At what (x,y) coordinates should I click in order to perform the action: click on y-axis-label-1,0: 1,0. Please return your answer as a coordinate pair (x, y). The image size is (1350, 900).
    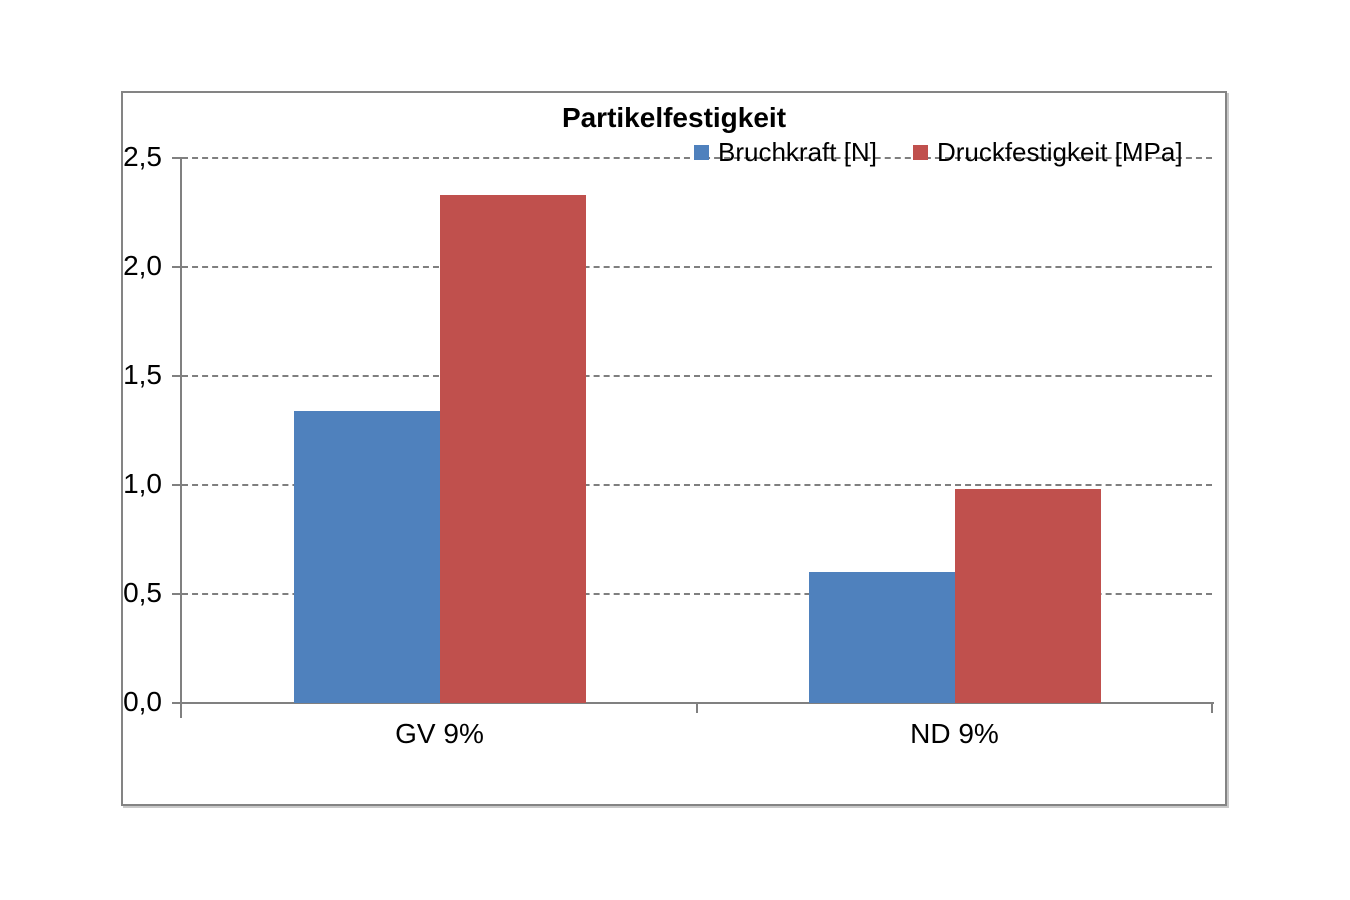
    Looking at the image, I should click on (142, 483).